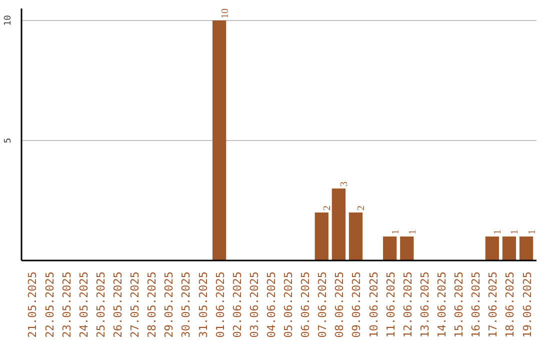  Describe the element at coordinates (510, 304) in the screenshot. I see `x-tick-label: 18.06.2025` at that location.